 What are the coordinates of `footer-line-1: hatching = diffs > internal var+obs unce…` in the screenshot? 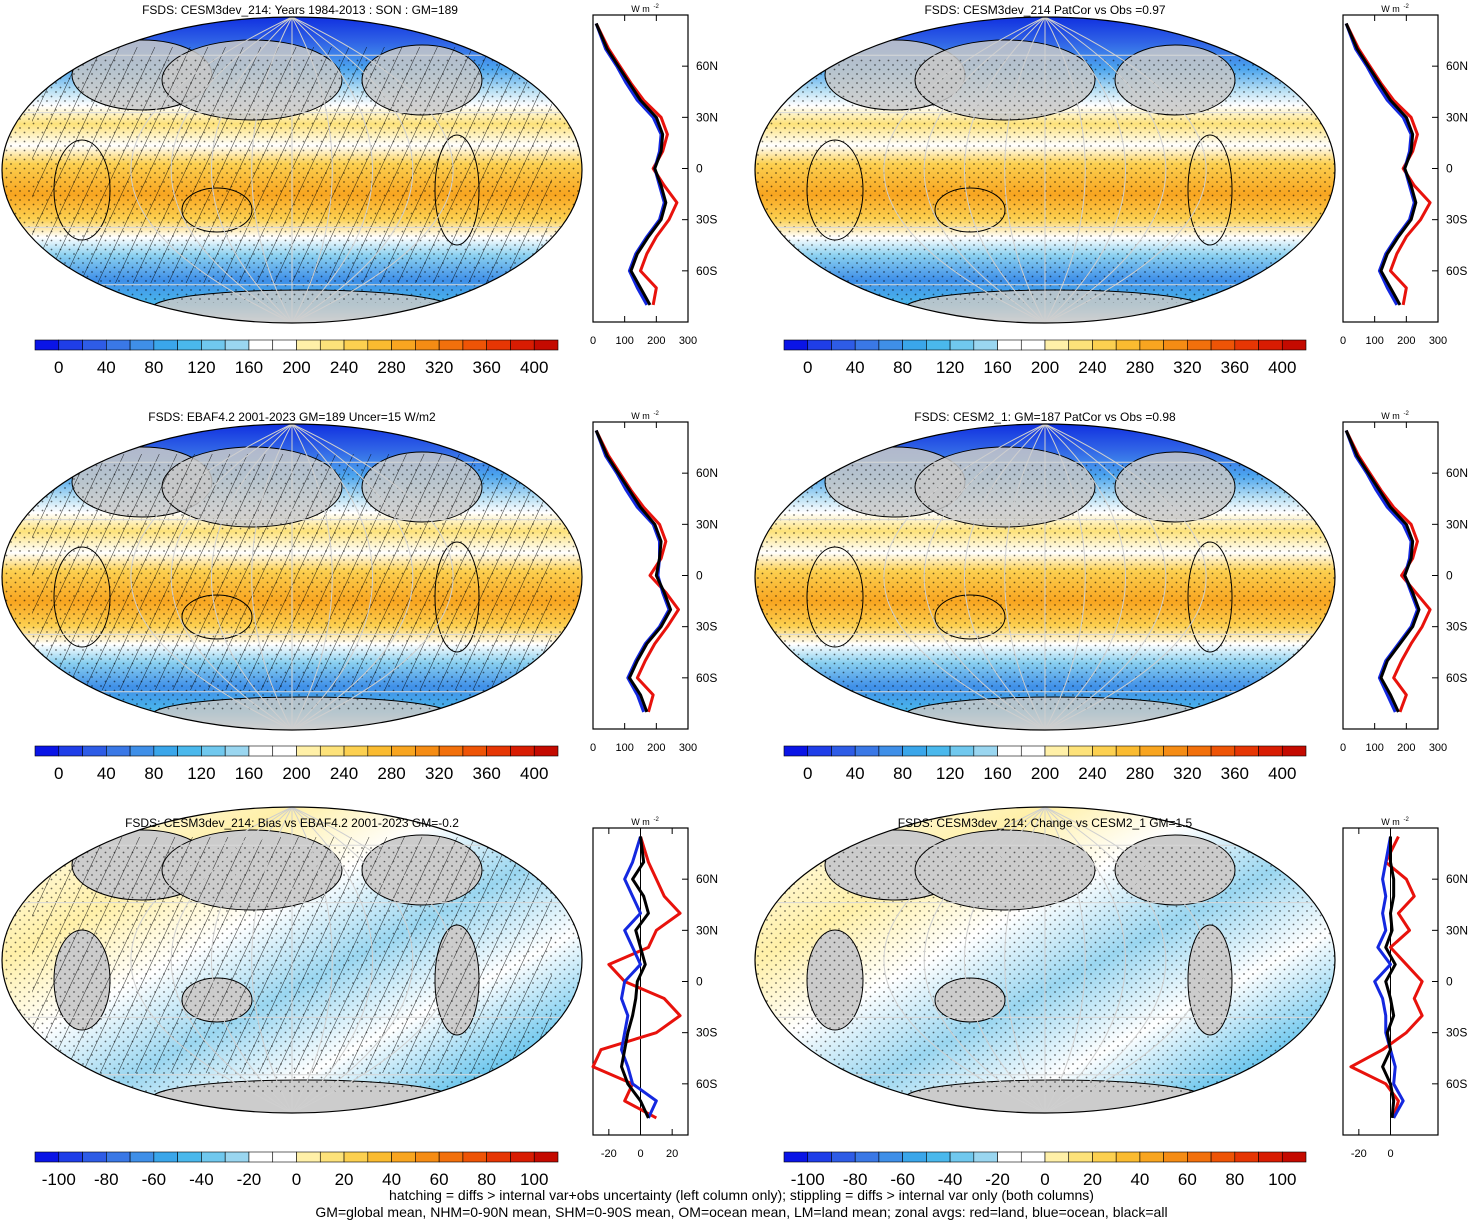 It's located at (741, 1195).